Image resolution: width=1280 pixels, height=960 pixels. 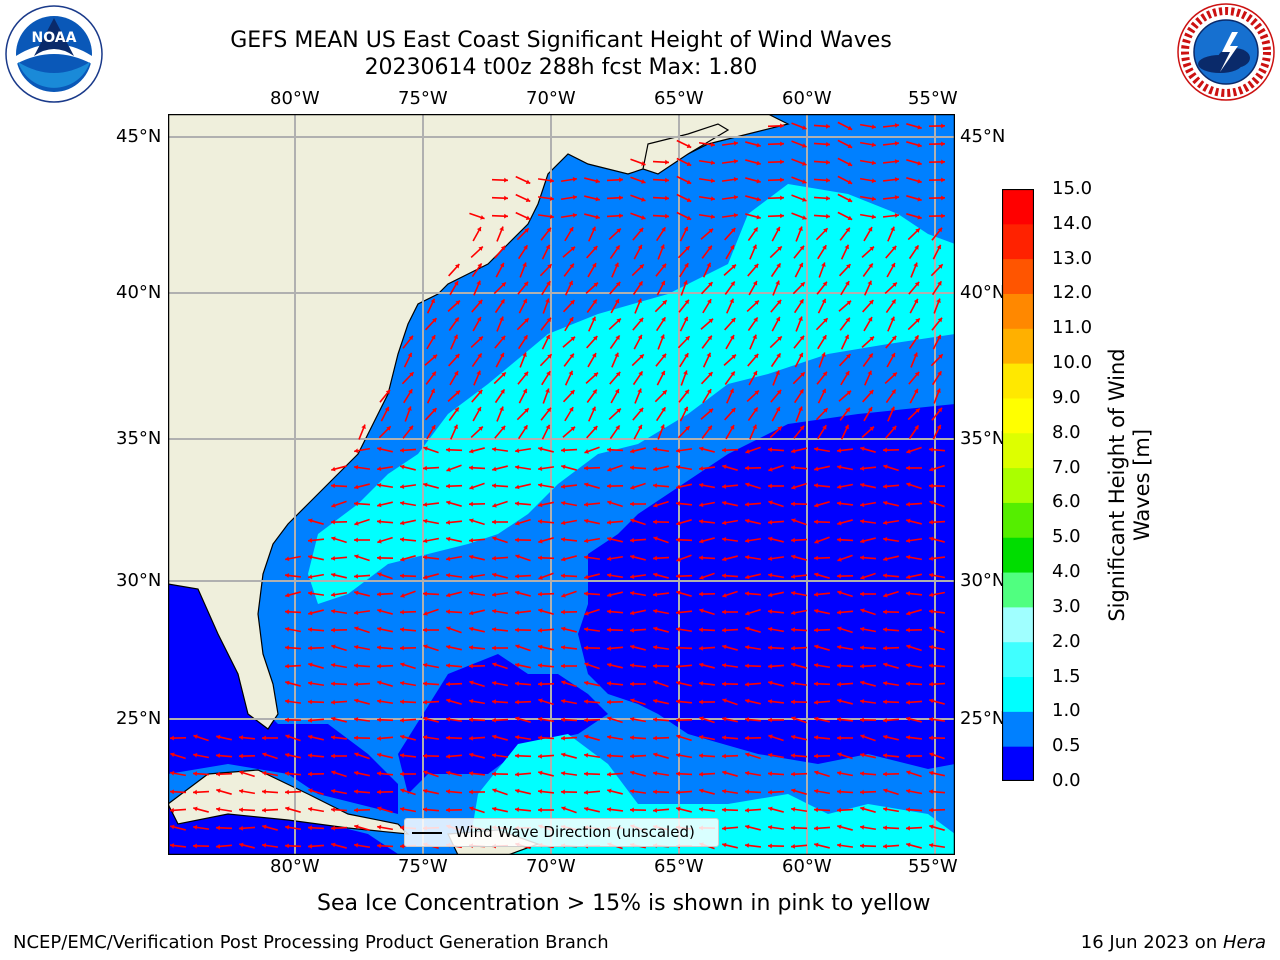 I want to click on colorbar-segment, so click(x=1018, y=624).